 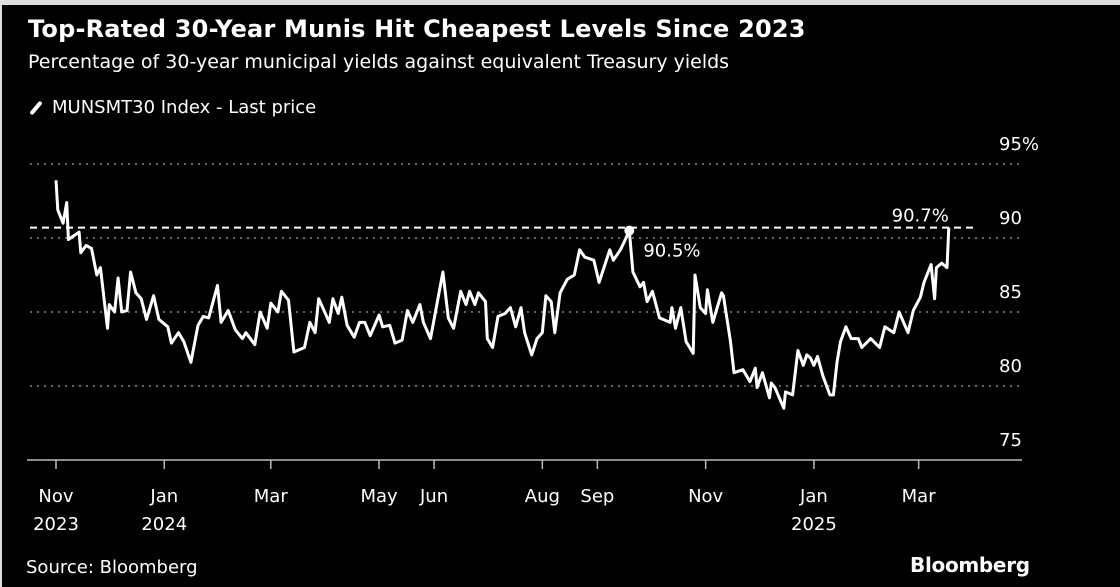 I want to click on source-note: Source: Bloomberg, so click(x=112, y=567).